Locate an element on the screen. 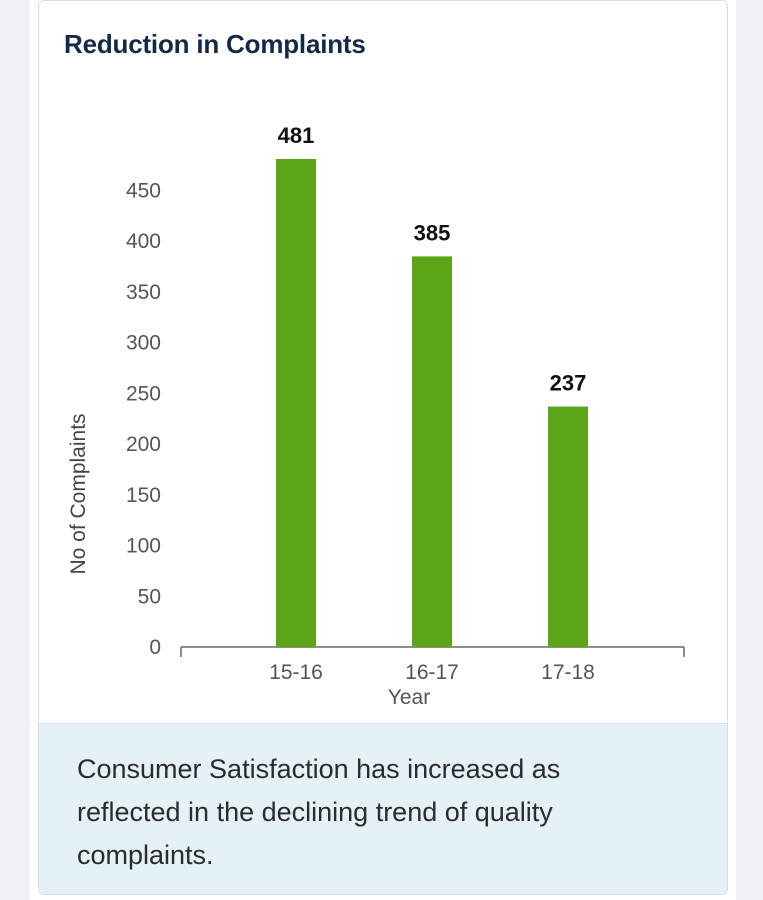 This screenshot has width=763, height=900. data-label: 237 is located at coordinates (568, 383).